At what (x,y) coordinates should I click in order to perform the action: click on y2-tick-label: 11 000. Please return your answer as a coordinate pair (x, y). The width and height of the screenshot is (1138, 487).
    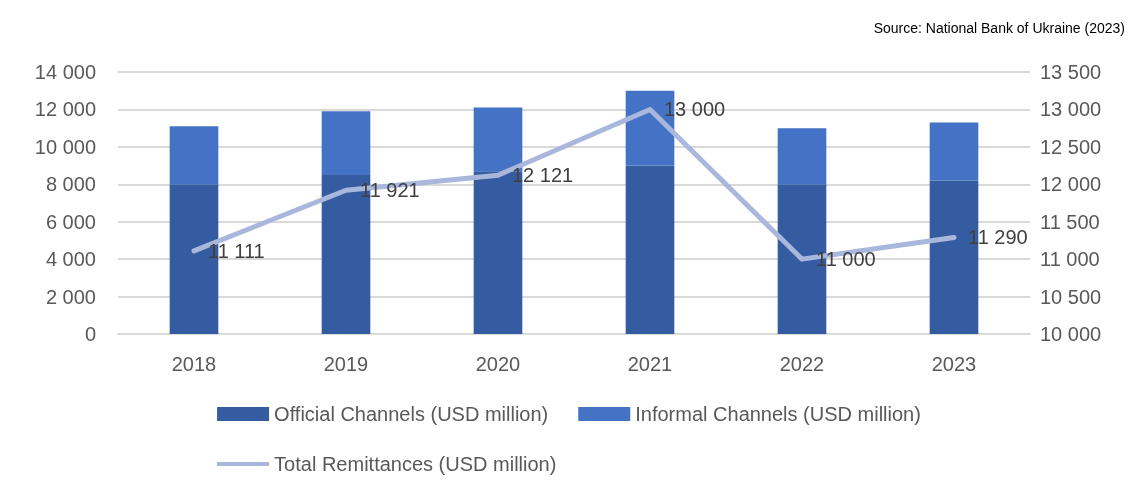
    Looking at the image, I should click on (1070, 259).